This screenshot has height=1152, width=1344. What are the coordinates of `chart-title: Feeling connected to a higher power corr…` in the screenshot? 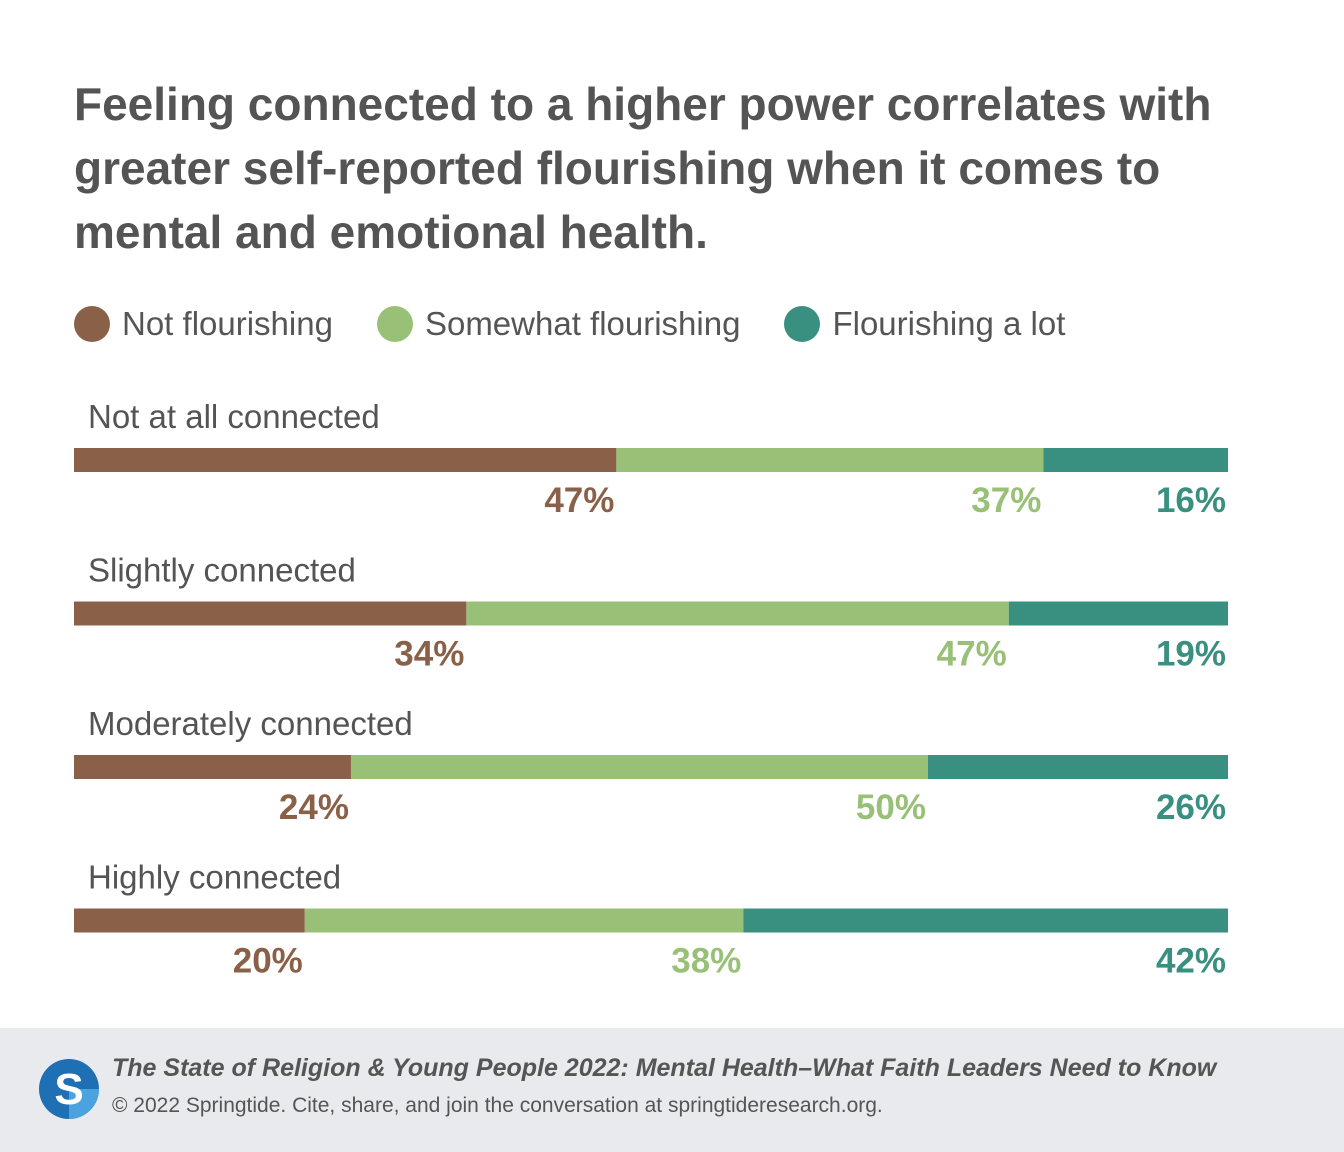 It's located at (643, 168).